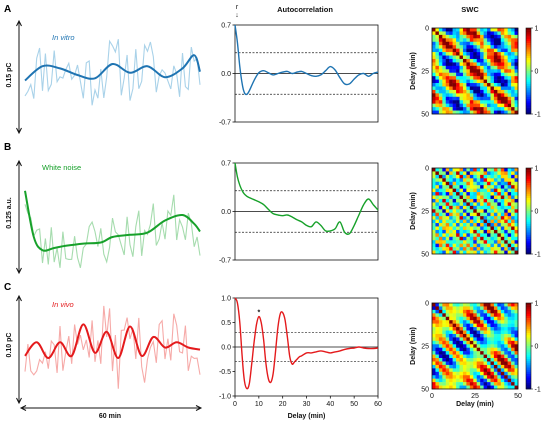 Image resolution: width=550 pixels, height=426 pixels. What do you see at coordinates (475, 71) in the screenshot?
I see `heatmap-frame-a` at bounding box center [475, 71].